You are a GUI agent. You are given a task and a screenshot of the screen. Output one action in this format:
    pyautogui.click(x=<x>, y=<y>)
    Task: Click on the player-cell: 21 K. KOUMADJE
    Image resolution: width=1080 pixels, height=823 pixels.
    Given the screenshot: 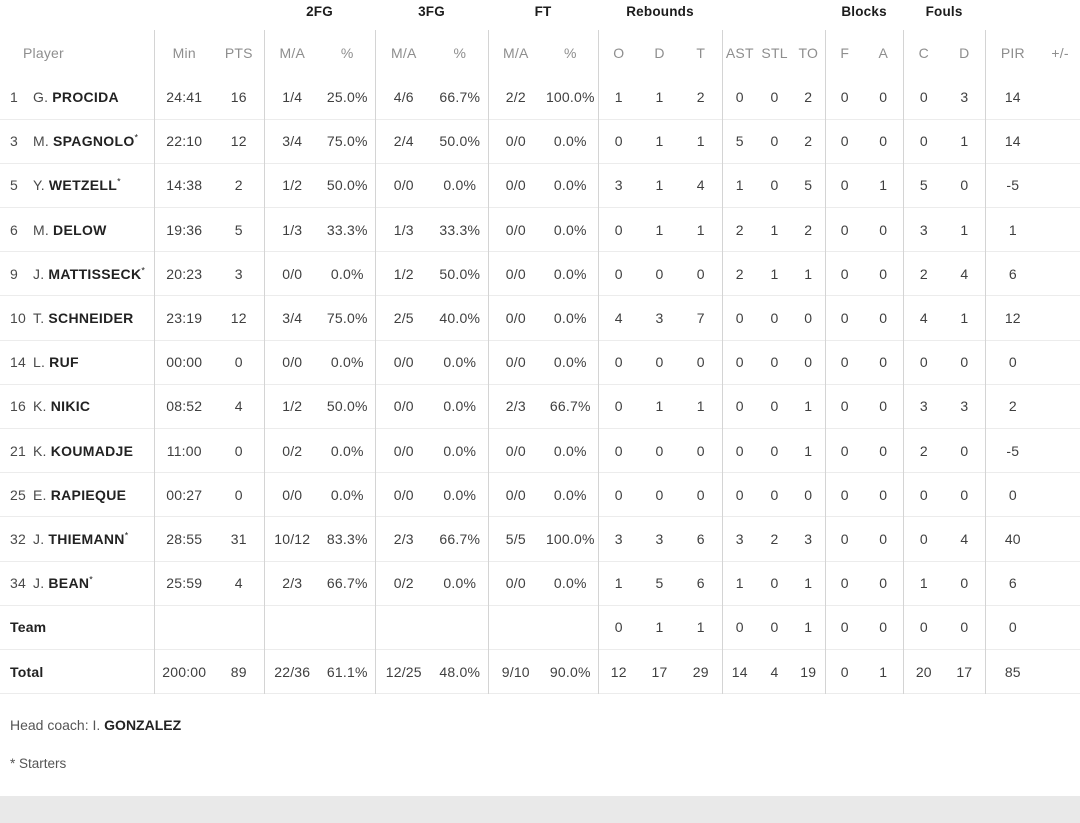 What is the action you would take?
    pyautogui.click(x=77, y=450)
    